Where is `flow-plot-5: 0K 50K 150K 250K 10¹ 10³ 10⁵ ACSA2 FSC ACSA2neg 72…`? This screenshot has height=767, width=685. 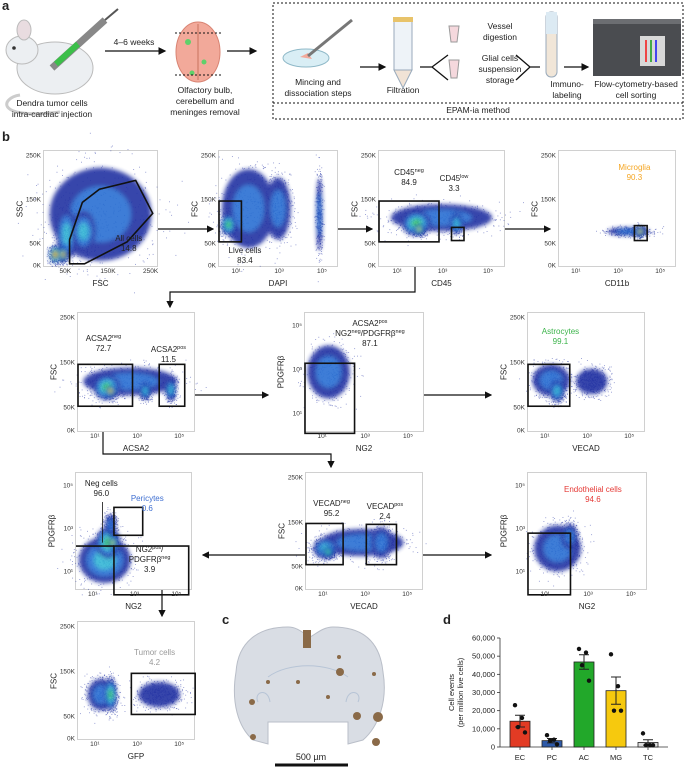 flow-plot-5: 0K 50K 150K 250K 10¹ 10³ 10⁵ ACSA2 FSC ACSA2neg 72… is located at coordinates (128, 382).